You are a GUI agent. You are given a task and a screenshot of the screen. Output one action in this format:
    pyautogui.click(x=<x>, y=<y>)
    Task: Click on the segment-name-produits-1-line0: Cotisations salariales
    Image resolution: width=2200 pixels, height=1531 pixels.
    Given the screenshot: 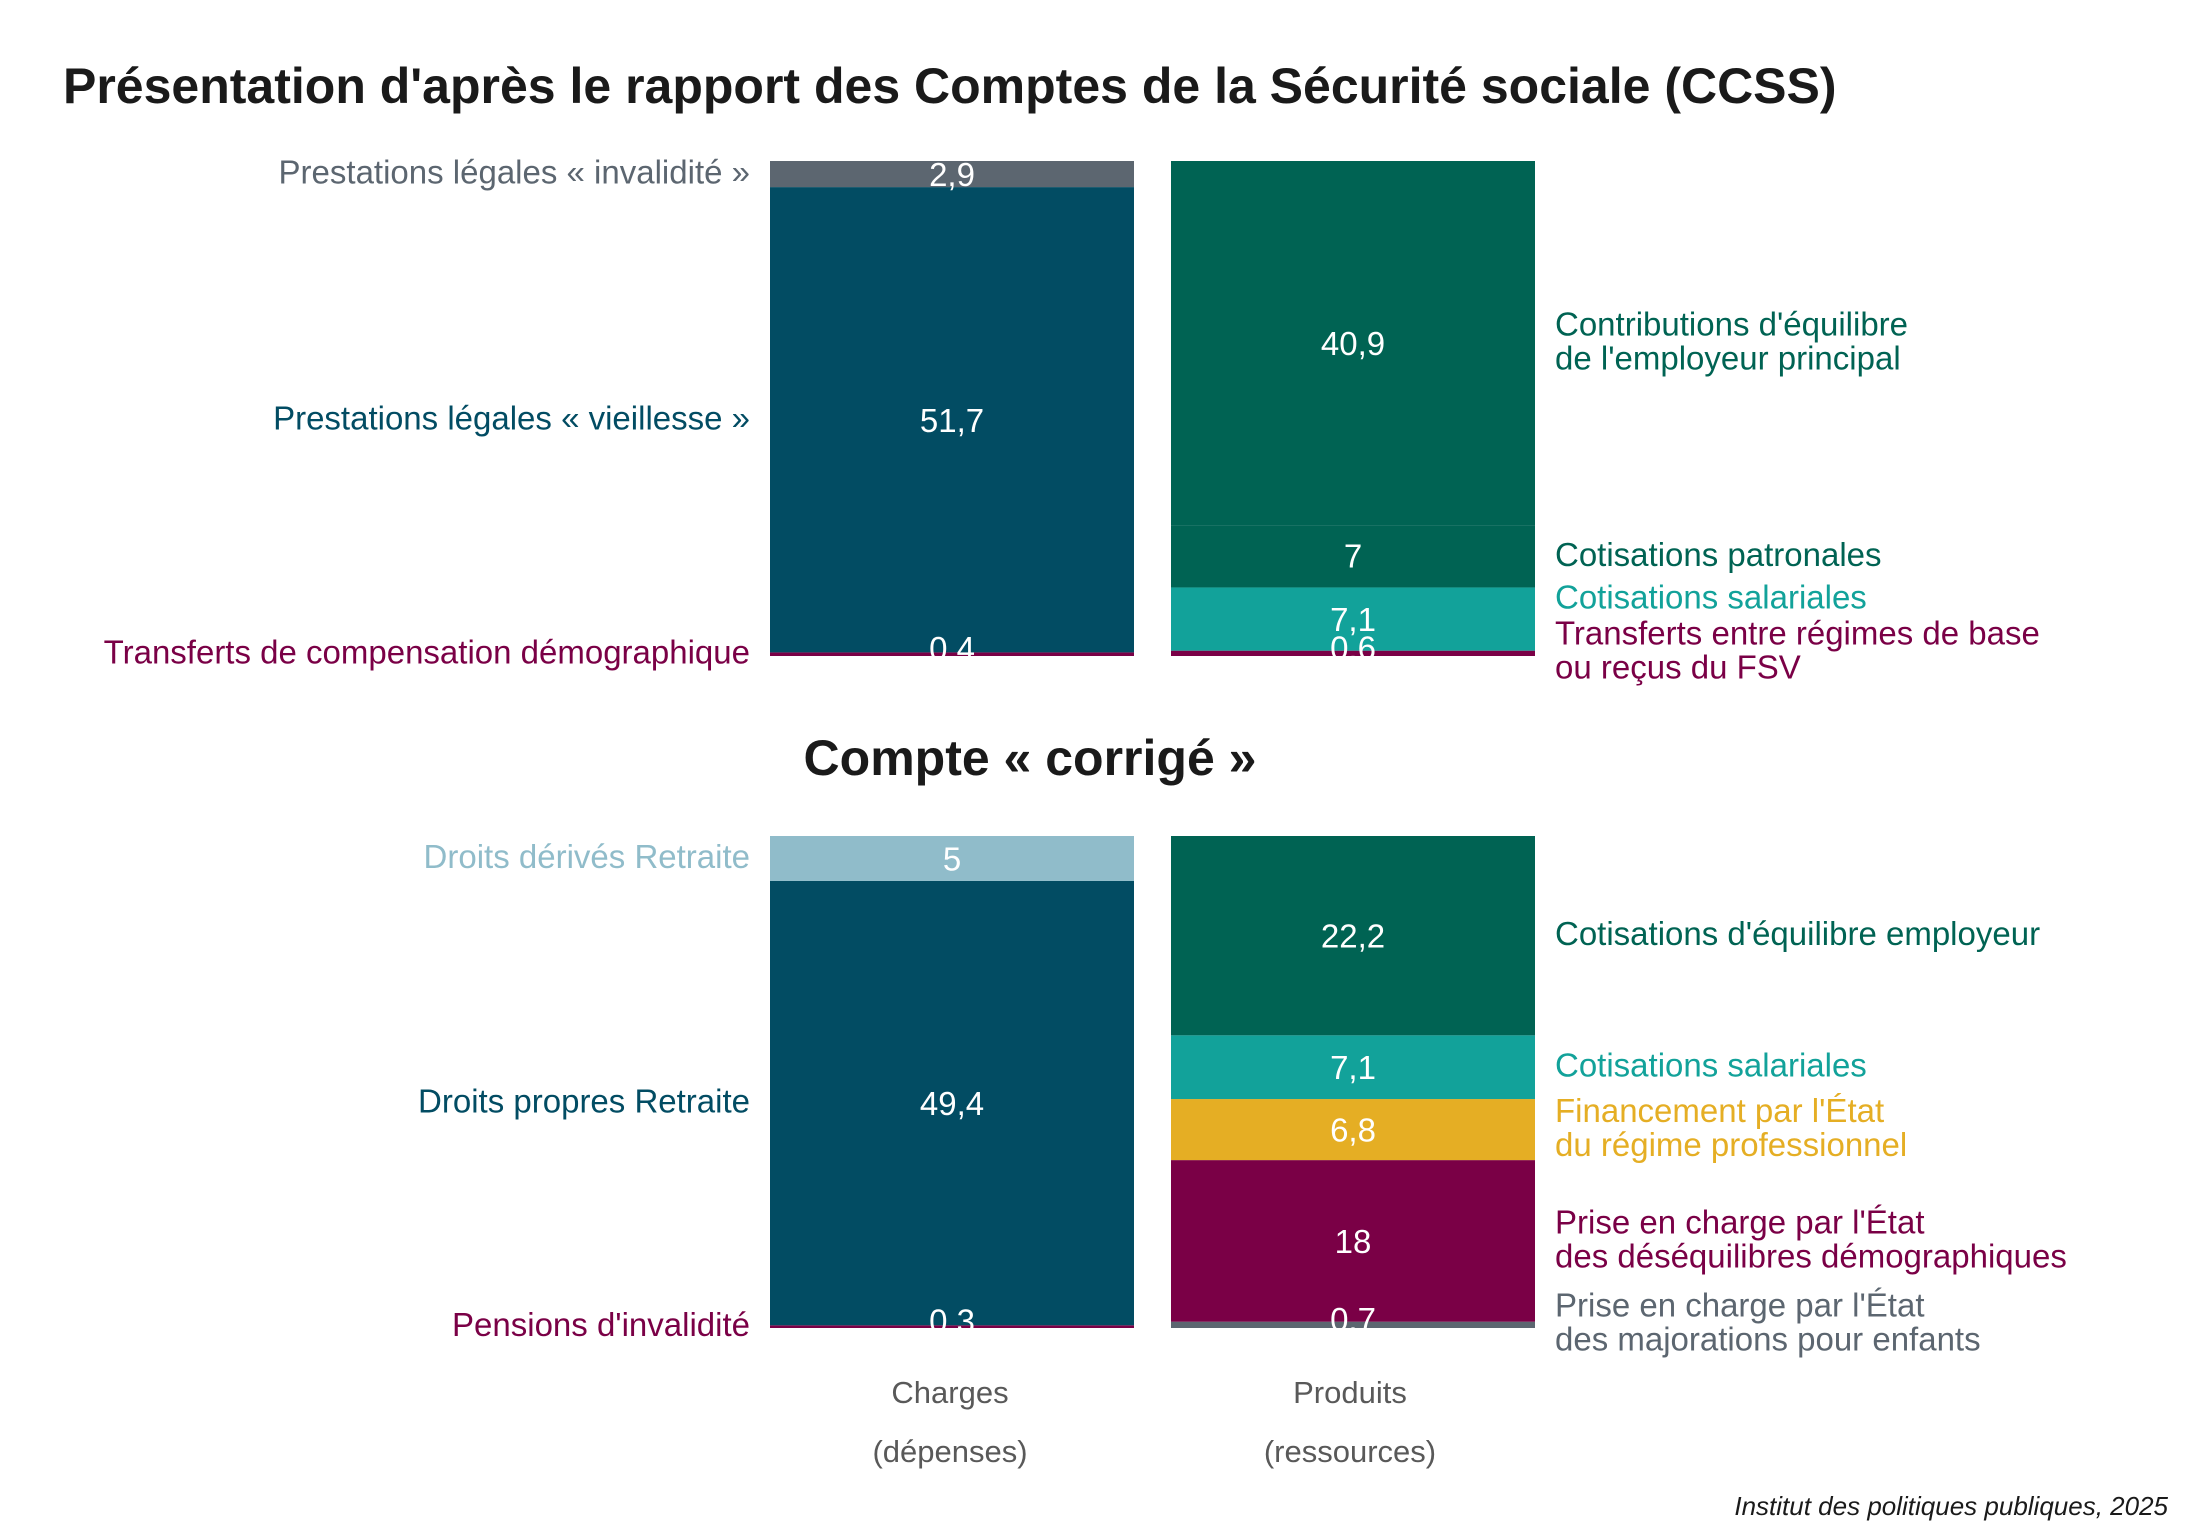 What is the action you would take?
    pyautogui.click(x=1711, y=597)
    